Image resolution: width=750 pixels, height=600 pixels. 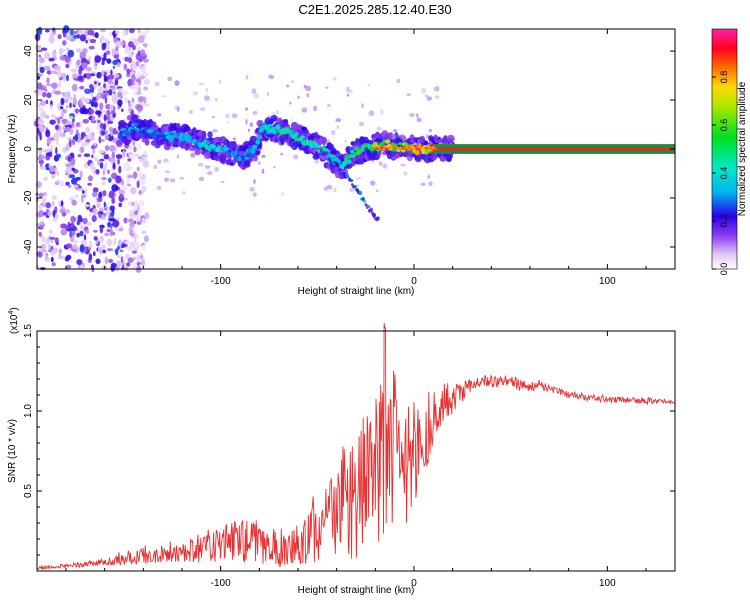 I want to click on x-tick-label: -100, so click(x=221, y=583).